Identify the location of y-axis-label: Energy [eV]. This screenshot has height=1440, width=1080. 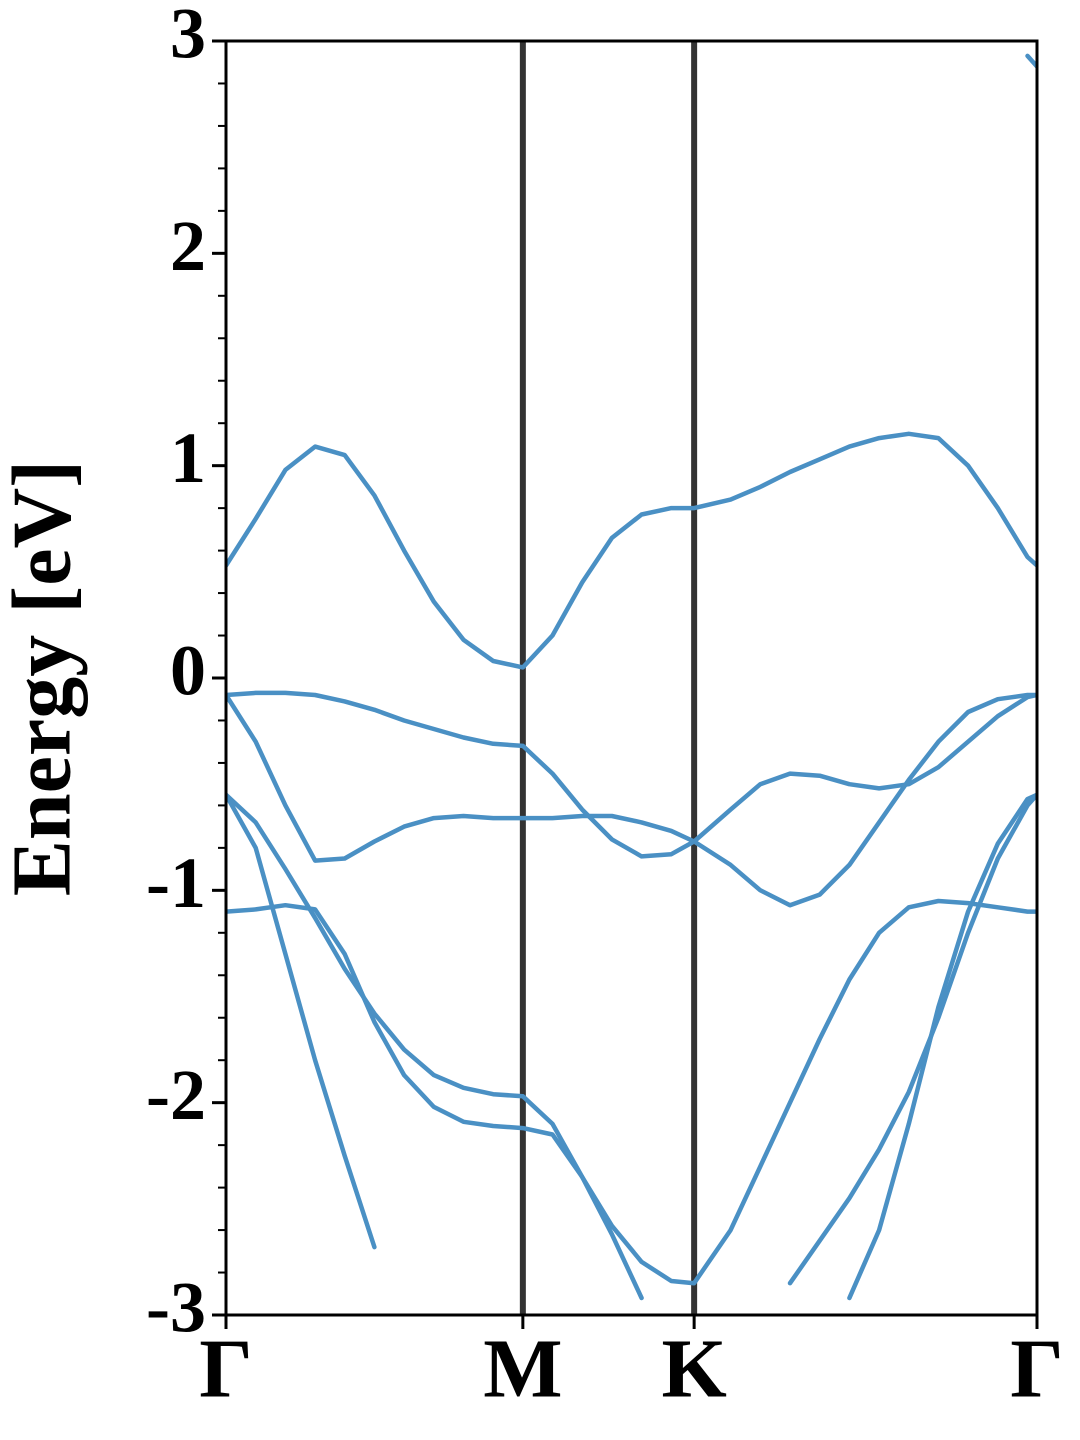
(44, 678).